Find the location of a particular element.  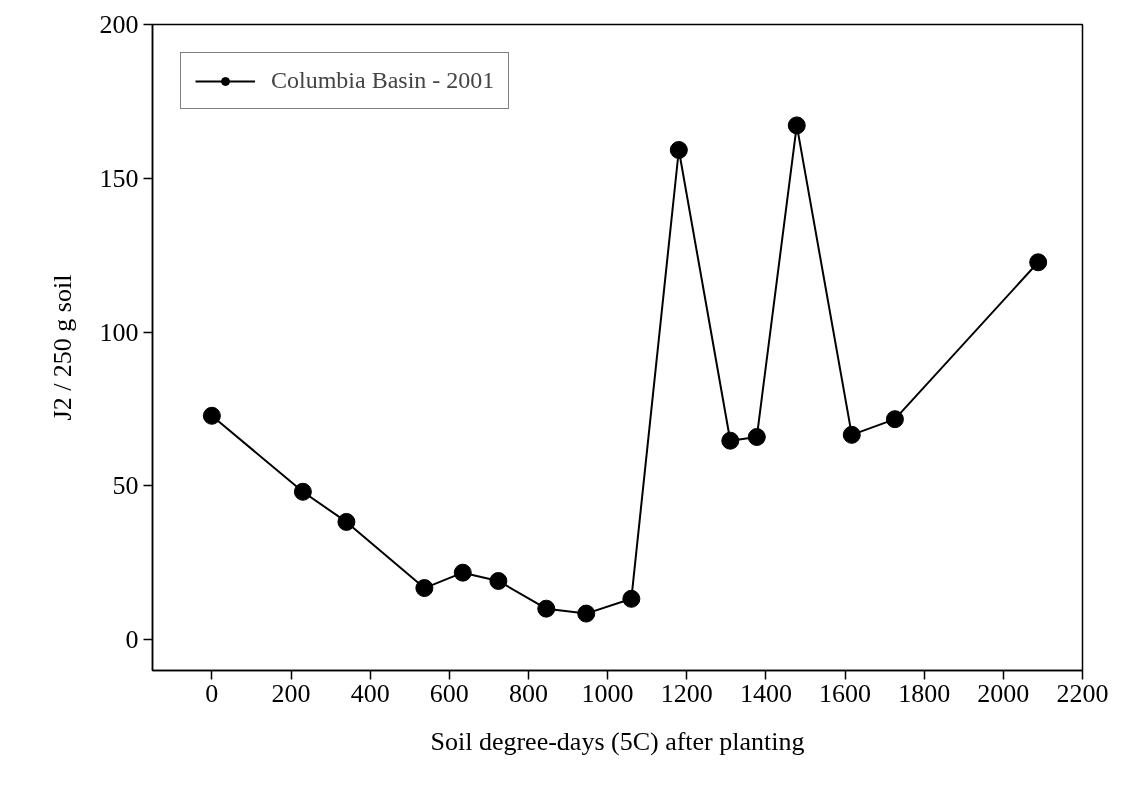

x-tick-label: 600 is located at coordinates (449, 693).